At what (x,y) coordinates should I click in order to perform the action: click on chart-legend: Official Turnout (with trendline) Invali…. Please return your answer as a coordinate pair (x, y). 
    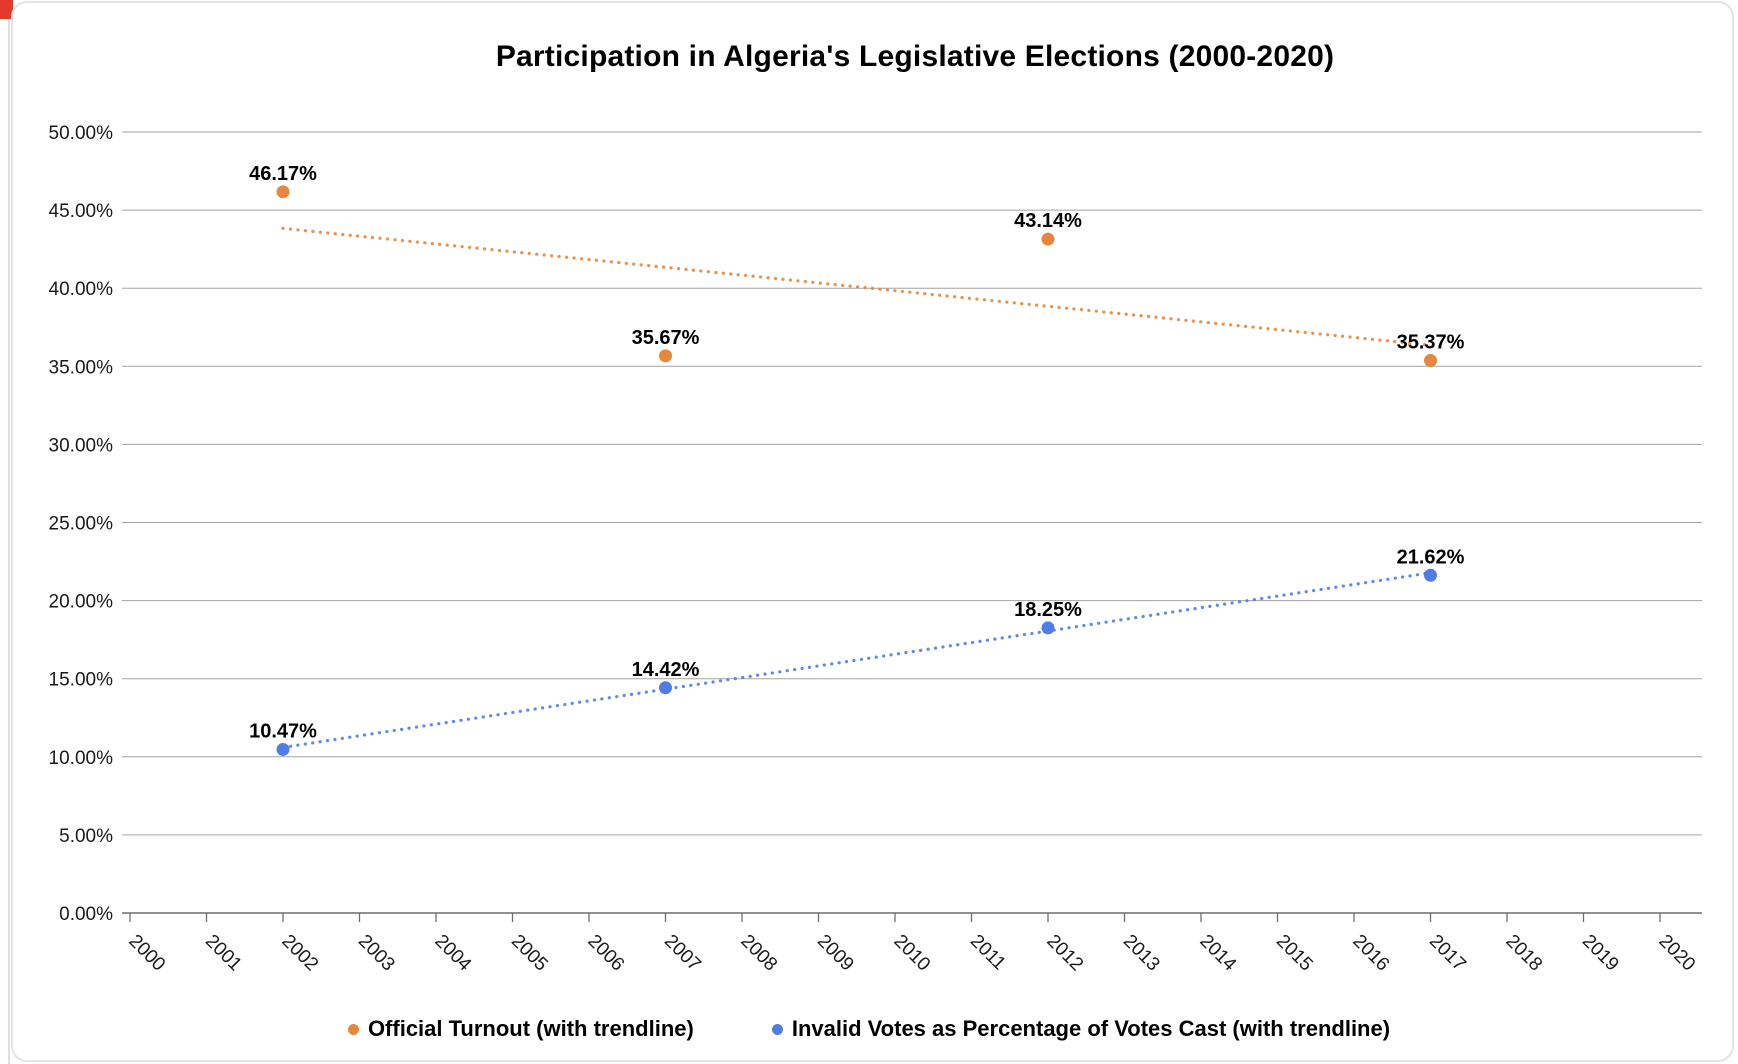
    Looking at the image, I should click on (869, 1029).